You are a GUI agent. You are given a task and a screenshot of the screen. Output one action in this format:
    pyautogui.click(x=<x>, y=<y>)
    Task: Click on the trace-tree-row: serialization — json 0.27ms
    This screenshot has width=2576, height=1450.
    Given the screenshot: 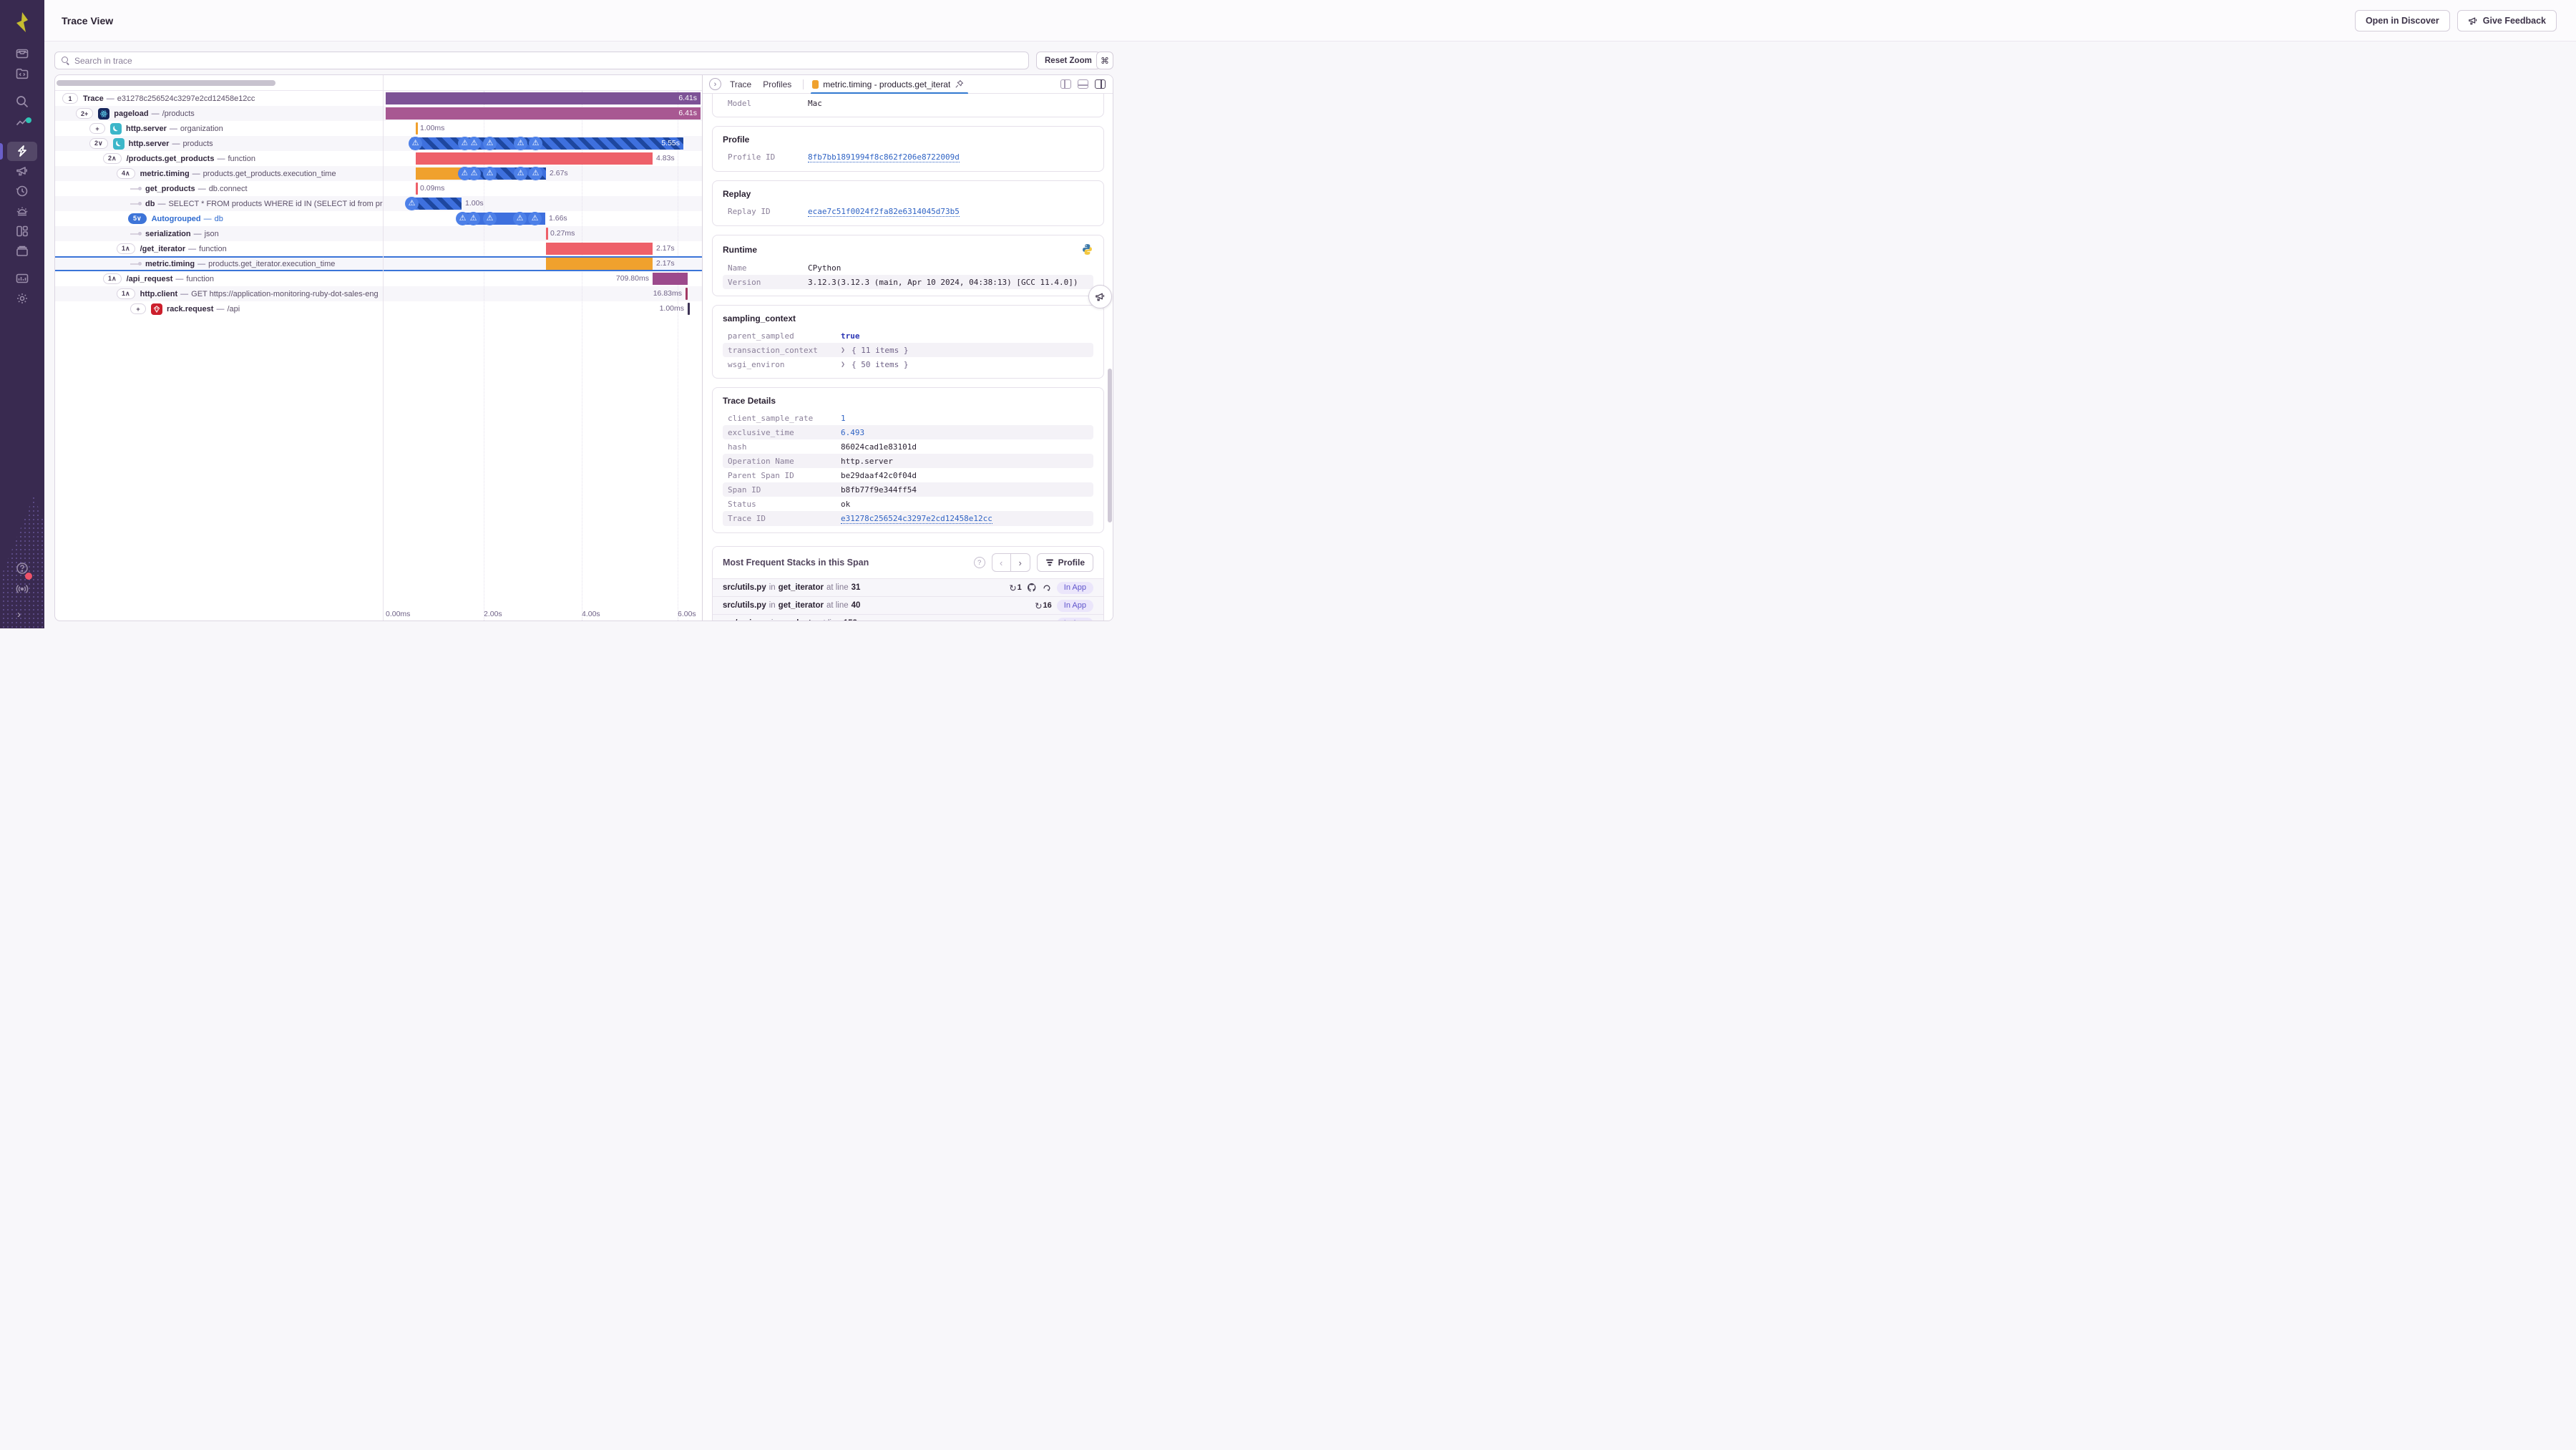 What is the action you would take?
    pyautogui.click(x=378, y=233)
    